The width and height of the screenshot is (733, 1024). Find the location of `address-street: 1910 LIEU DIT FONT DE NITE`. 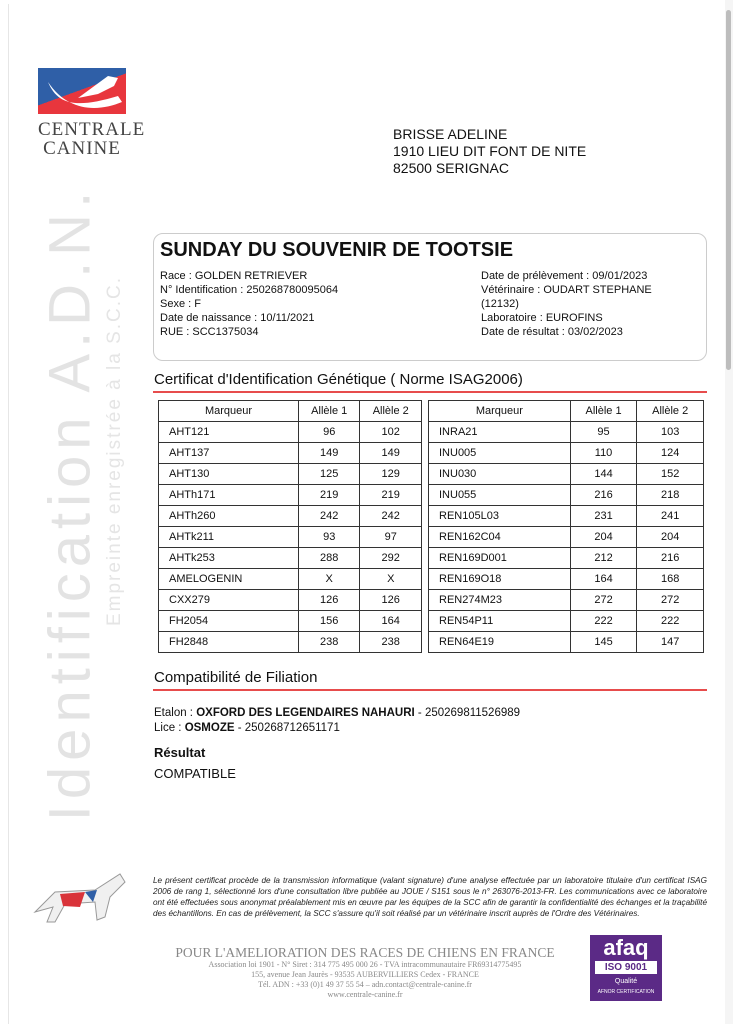

address-street: 1910 LIEU DIT FONT DE NITE is located at coordinates (490, 151).